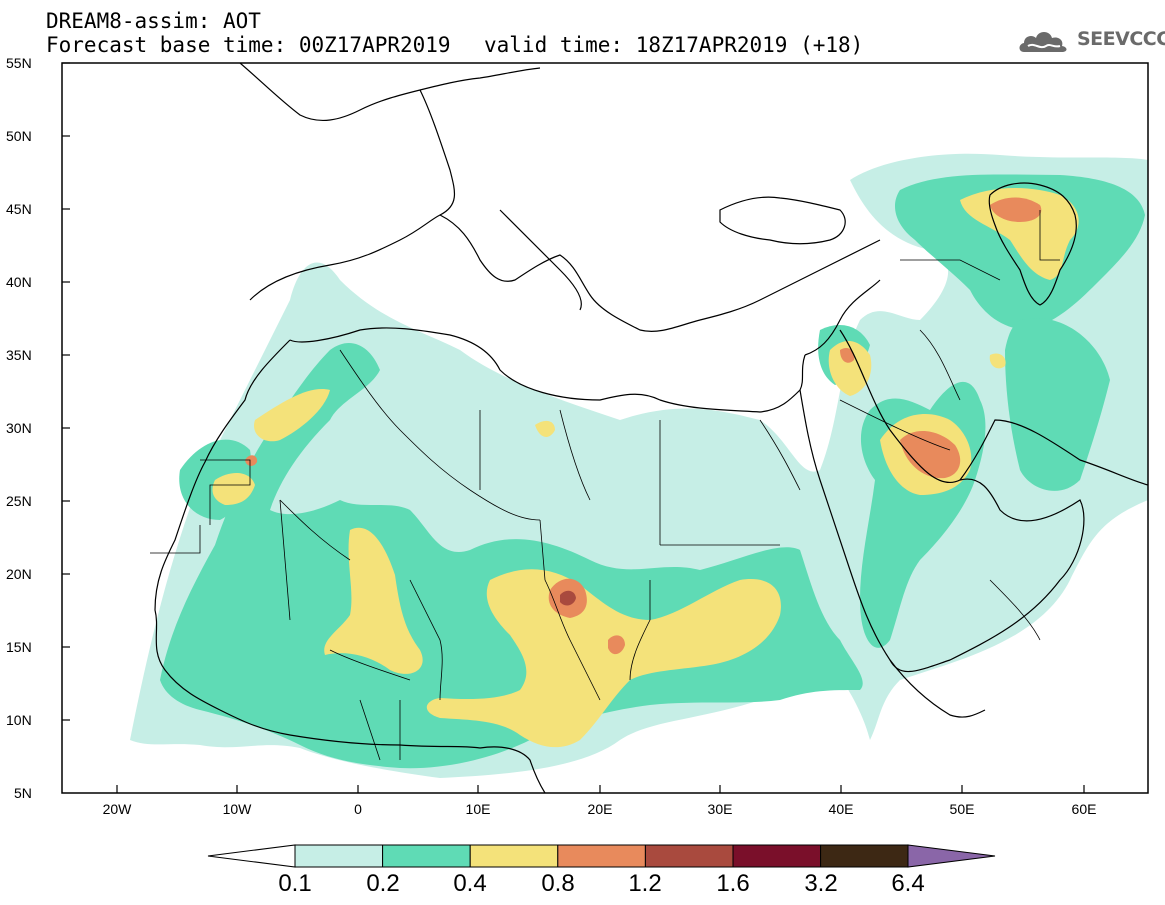  What do you see at coordinates (558, 883) in the screenshot?
I see `colorbar-label: 0.8` at bounding box center [558, 883].